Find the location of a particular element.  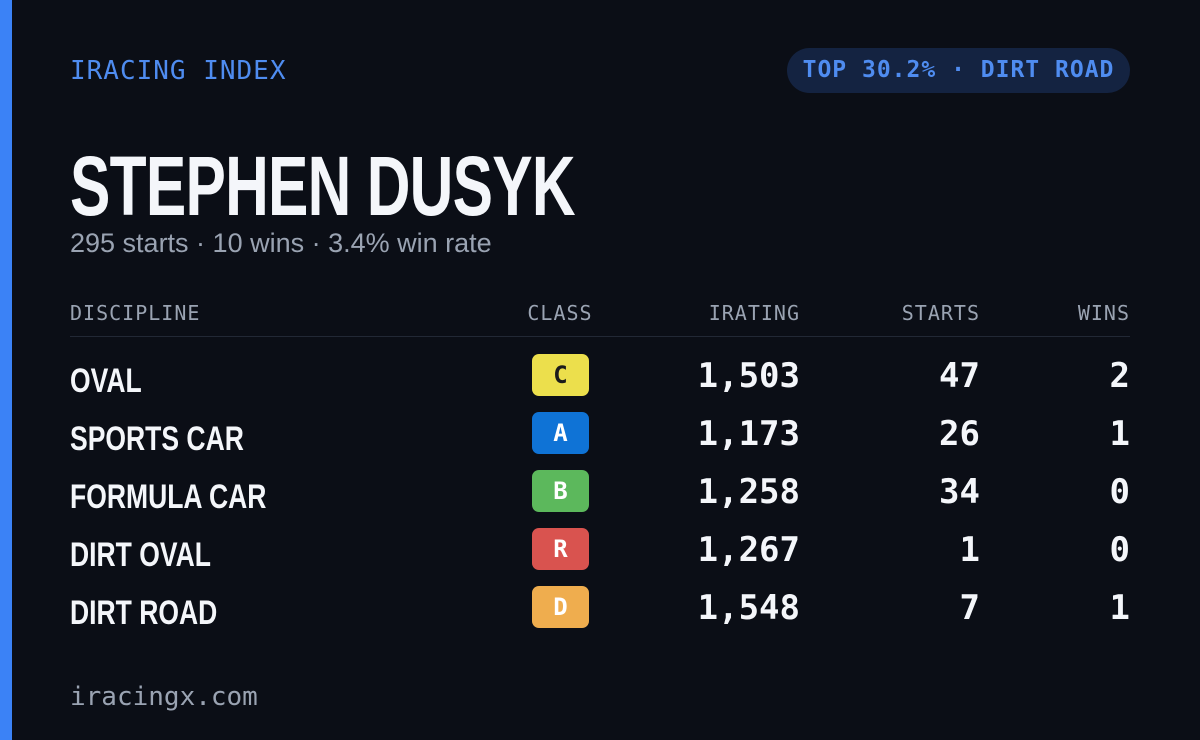

accent-bar is located at coordinates (6, 370).